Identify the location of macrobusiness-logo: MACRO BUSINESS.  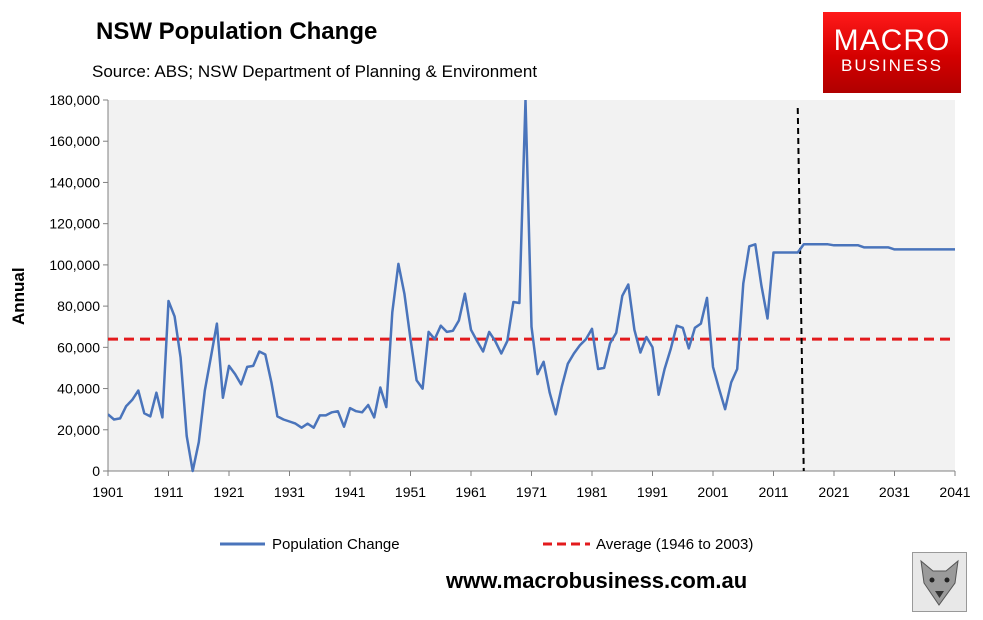
(892, 52).